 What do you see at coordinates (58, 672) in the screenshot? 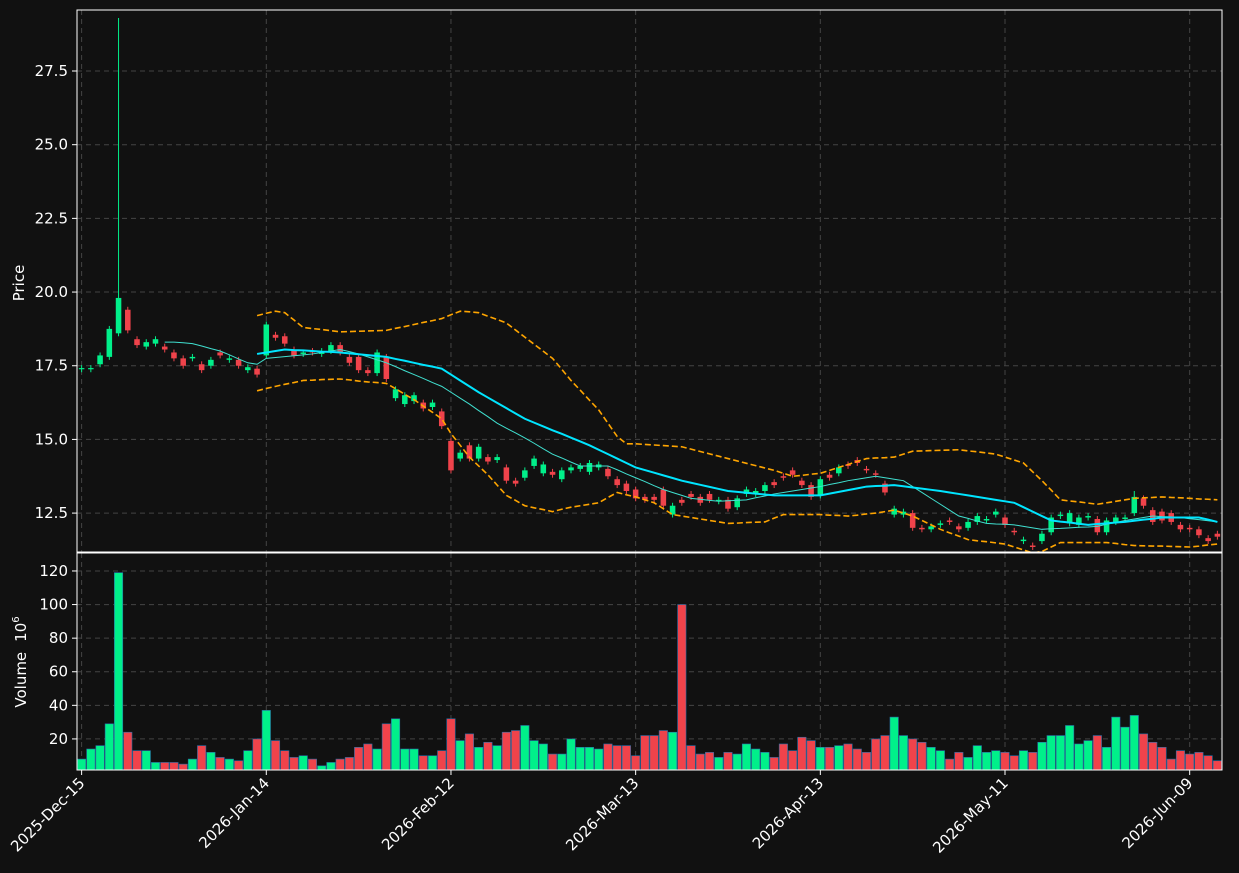
I see `v-tick-label: 60` at bounding box center [58, 672].